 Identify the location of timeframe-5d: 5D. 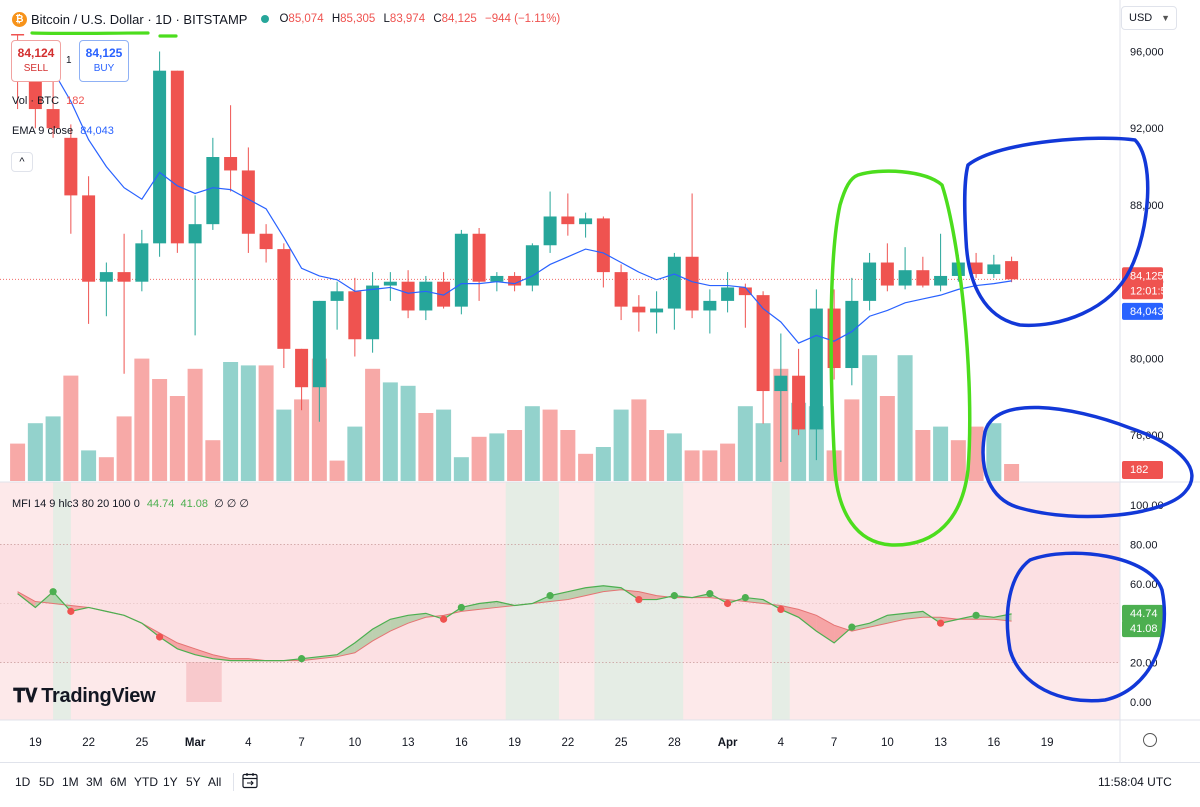
(47, 782).